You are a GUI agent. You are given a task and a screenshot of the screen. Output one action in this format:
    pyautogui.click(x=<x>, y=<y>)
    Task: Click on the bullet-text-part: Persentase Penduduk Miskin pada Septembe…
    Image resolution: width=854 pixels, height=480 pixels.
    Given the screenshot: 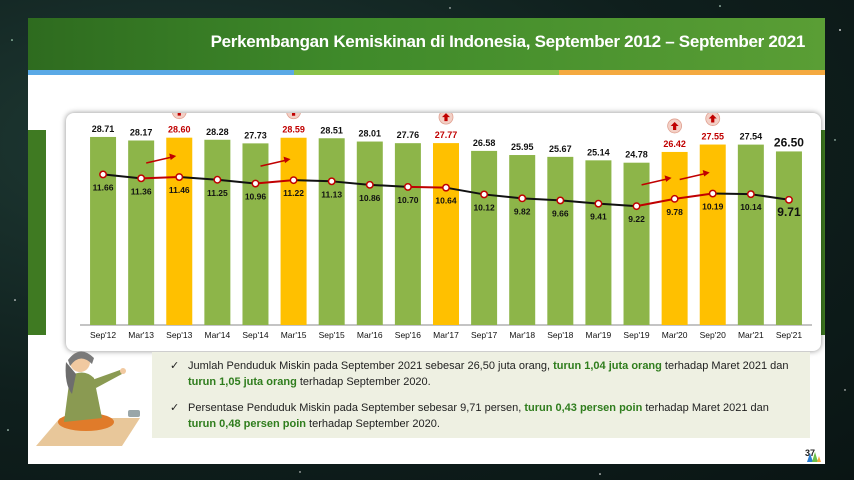 What is the action you would take?
    pyautogui.click(x=356, y=408)
    